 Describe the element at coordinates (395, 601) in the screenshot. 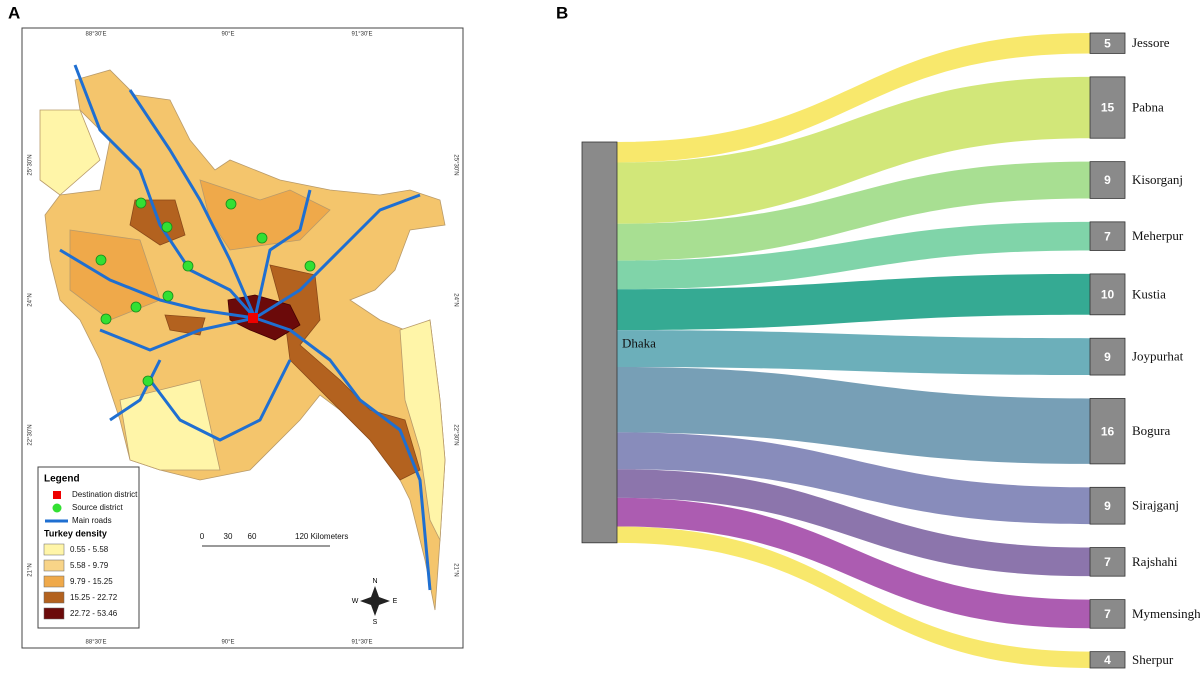

I see `compass-label: E` at that location.